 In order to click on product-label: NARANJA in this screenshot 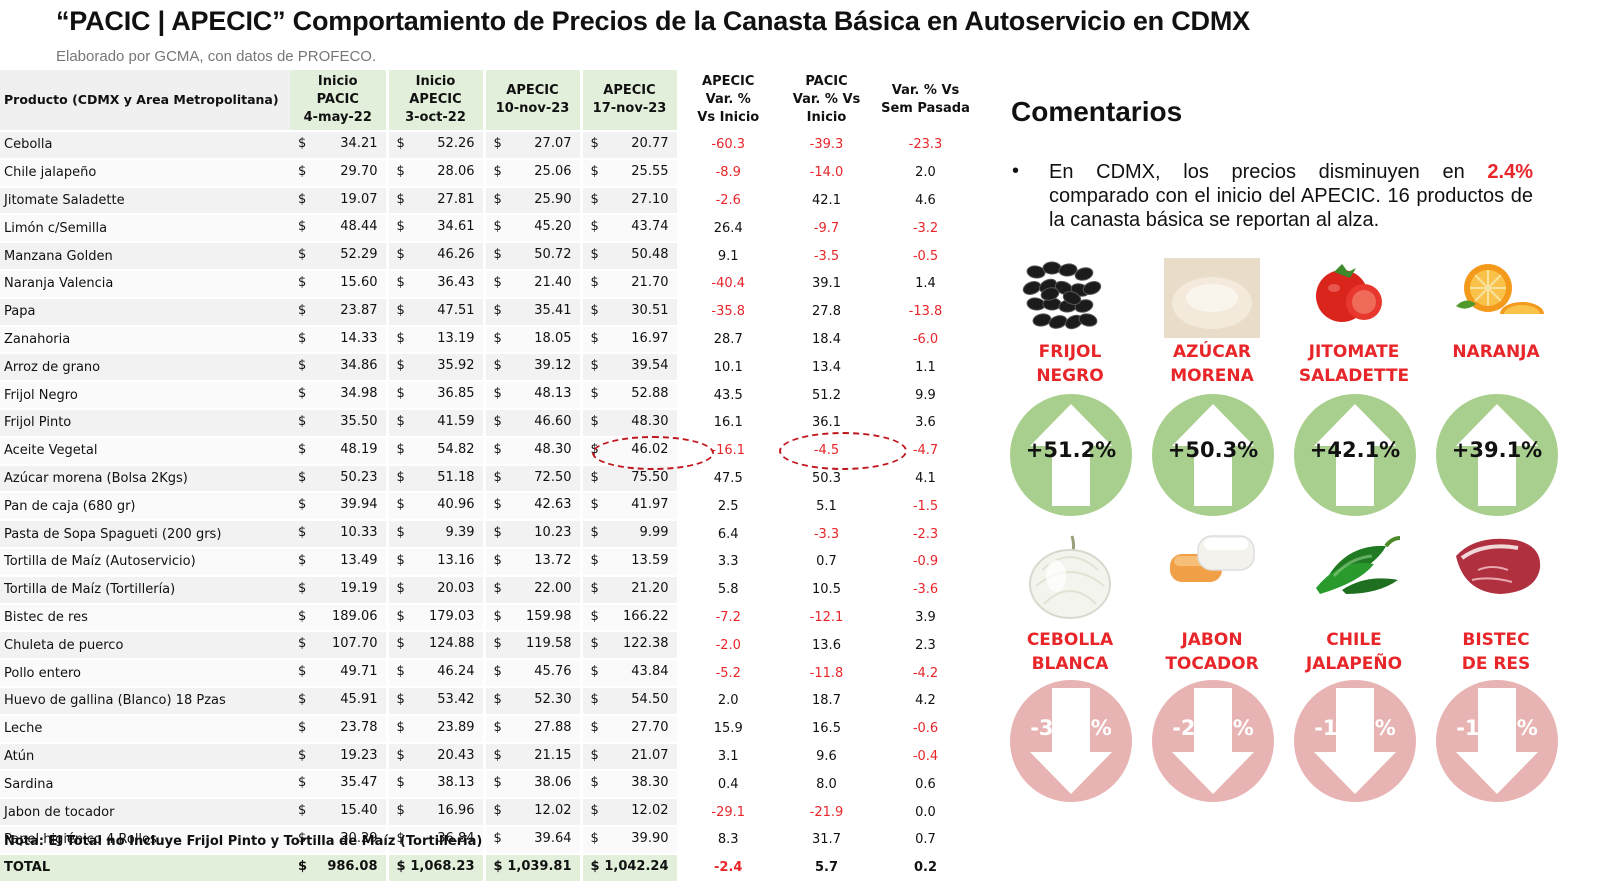, I will do `click(1496, 352)`.